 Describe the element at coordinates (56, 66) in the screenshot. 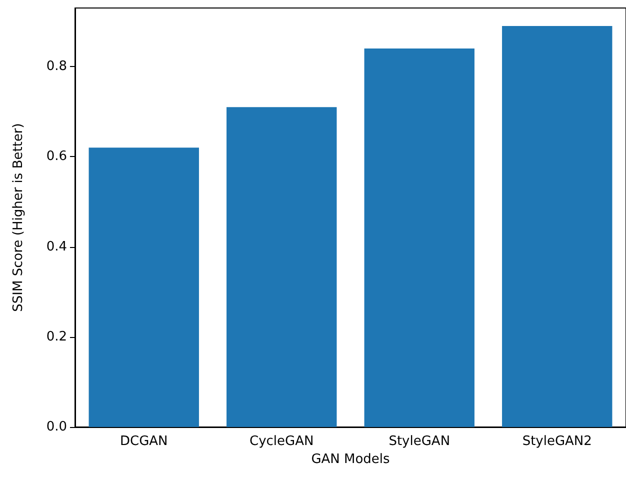

I see `y-tick-label: 0.8` at that location.